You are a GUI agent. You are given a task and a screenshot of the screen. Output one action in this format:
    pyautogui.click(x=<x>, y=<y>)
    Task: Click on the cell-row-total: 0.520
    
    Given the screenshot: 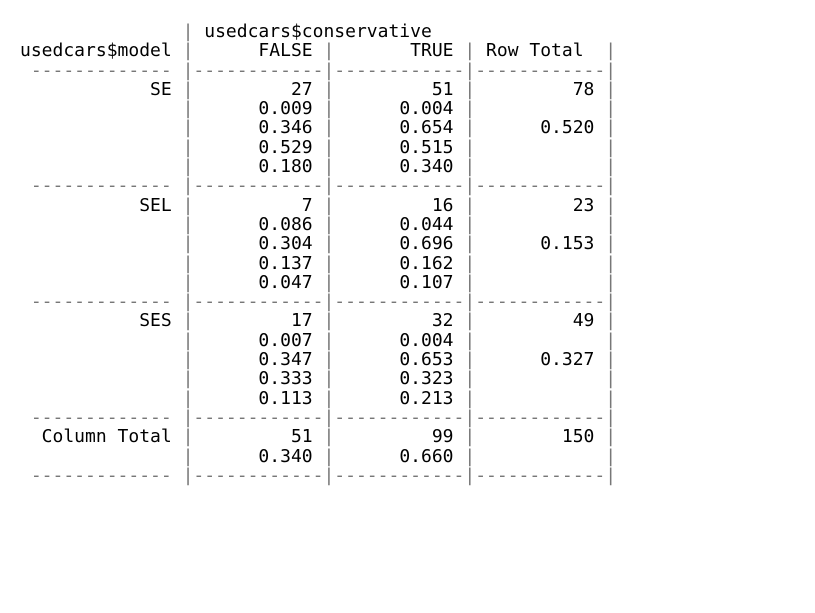 What is the action you would take?
    pyautogui.click(x=540, y=128)
    